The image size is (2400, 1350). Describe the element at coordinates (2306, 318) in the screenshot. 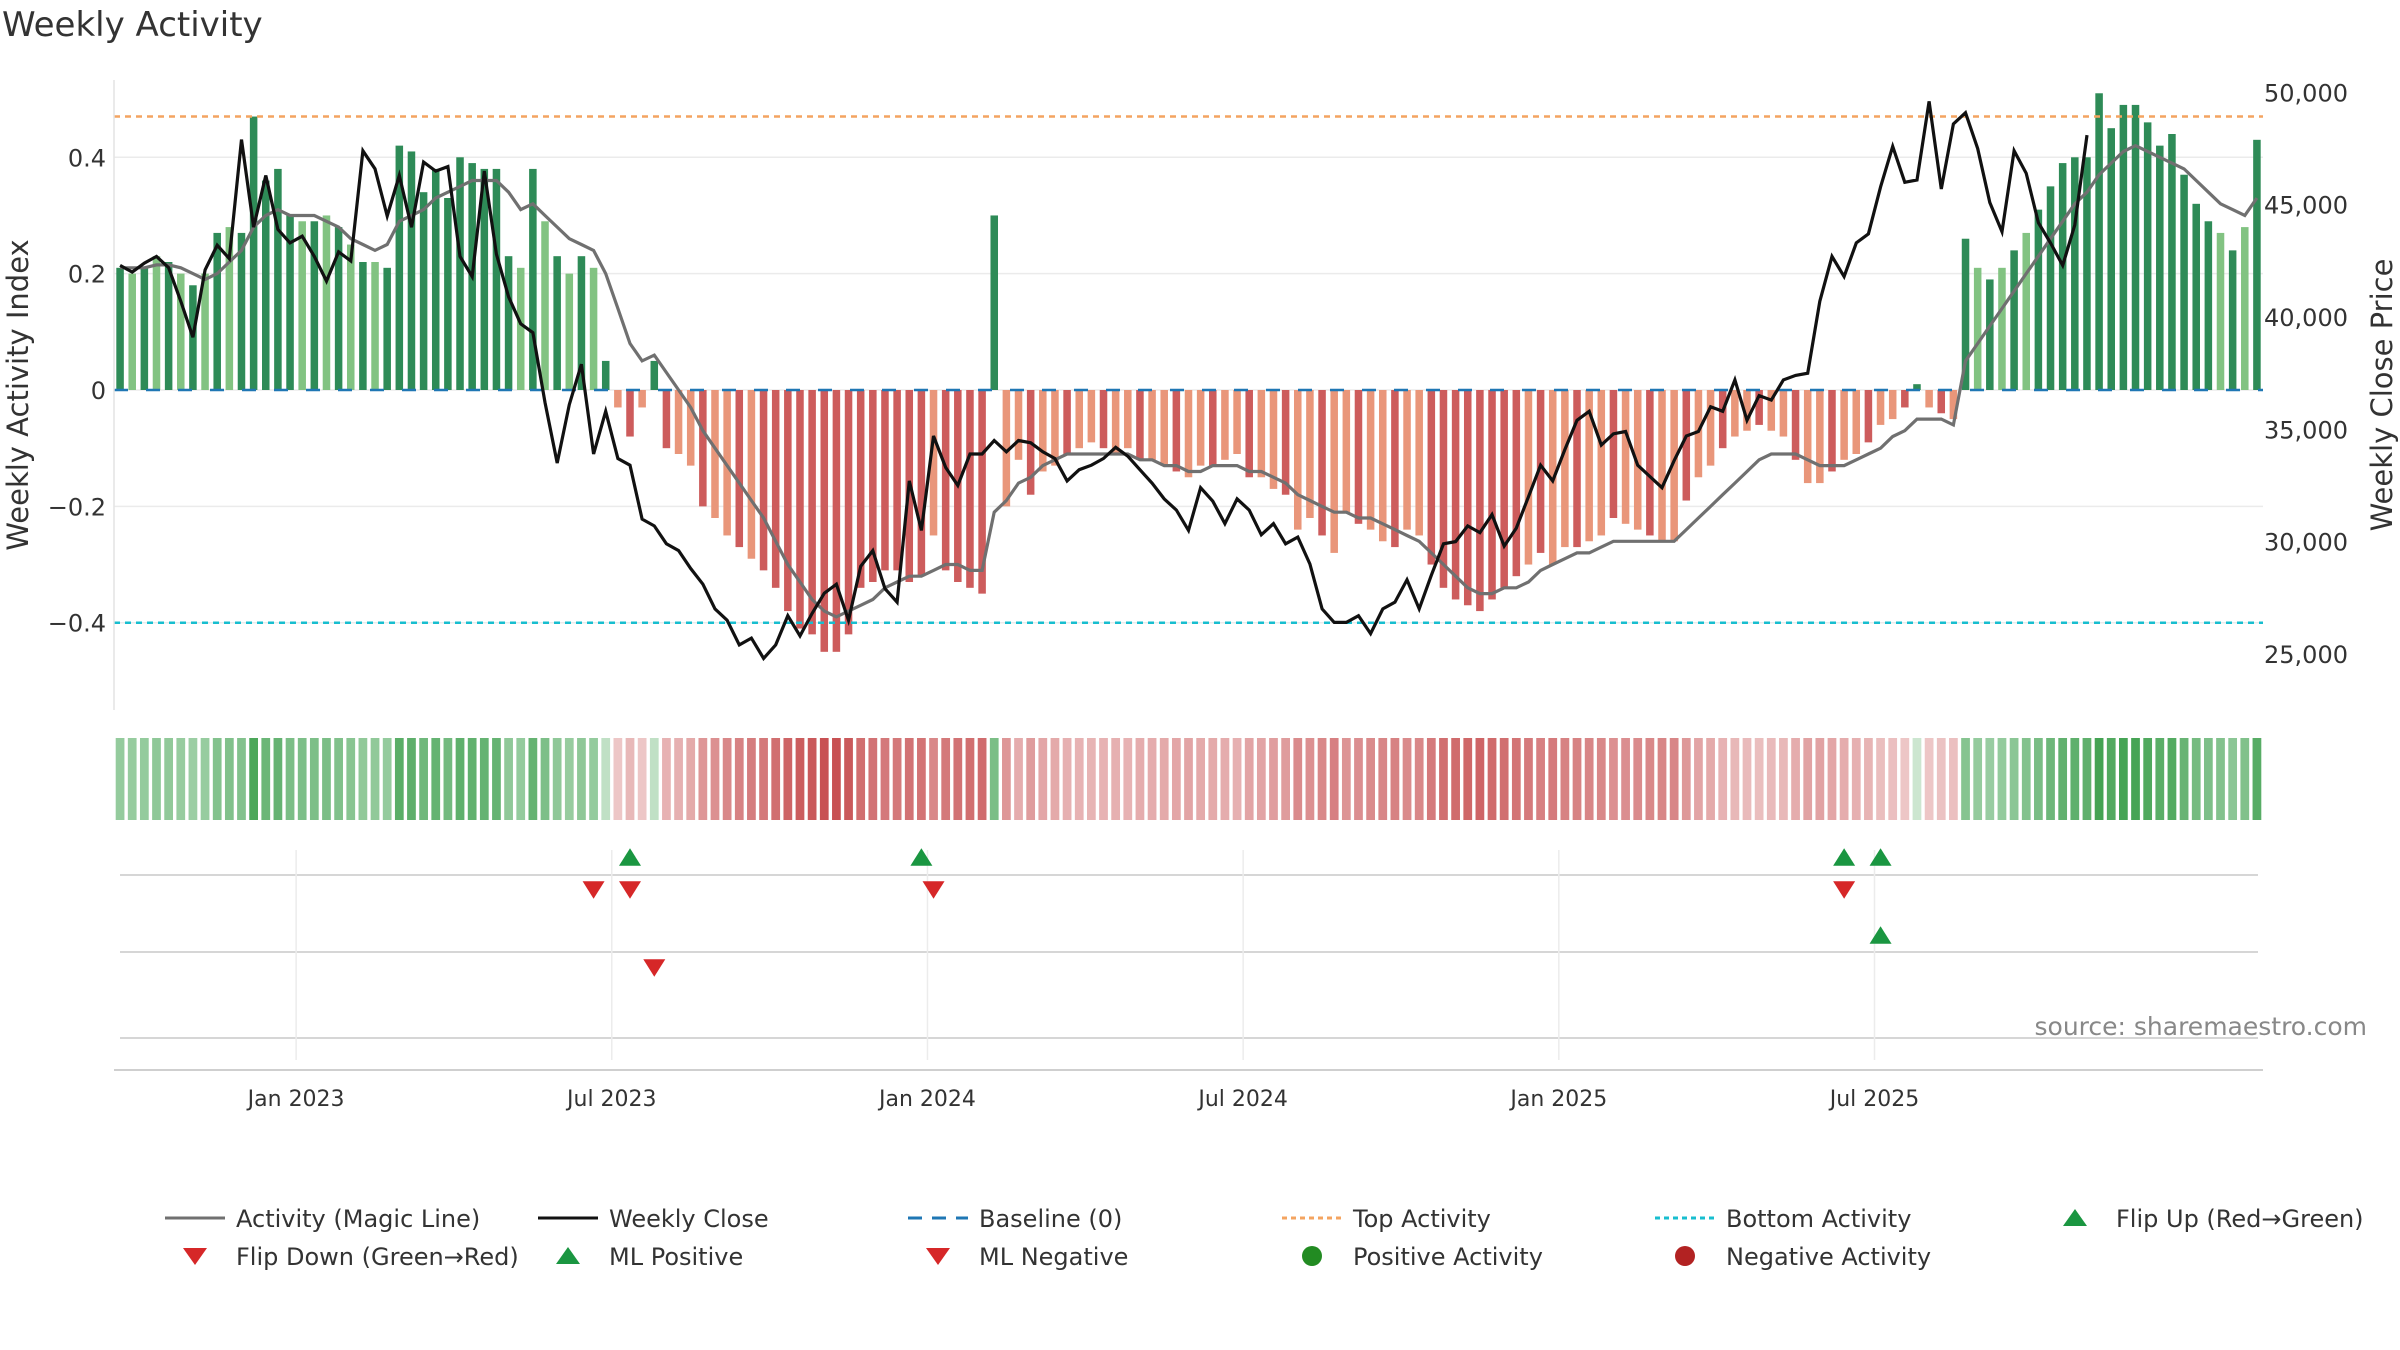

I see `y2-tick-label: 40,000` at that location.